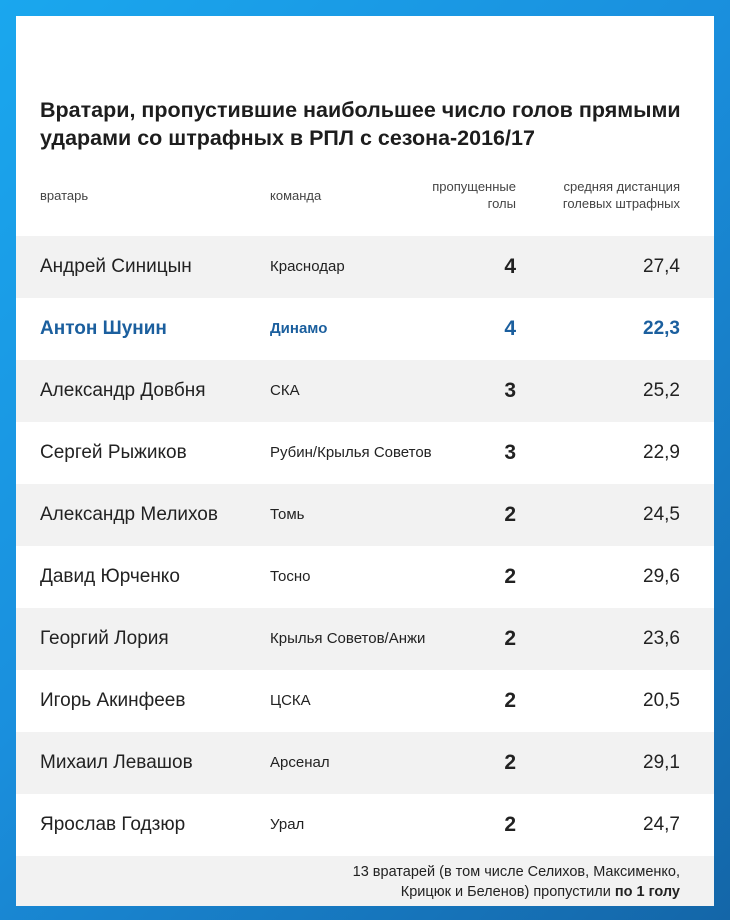  I want to click on goalkeeper-name: Ярослав Годзюр, so click(113, 824).